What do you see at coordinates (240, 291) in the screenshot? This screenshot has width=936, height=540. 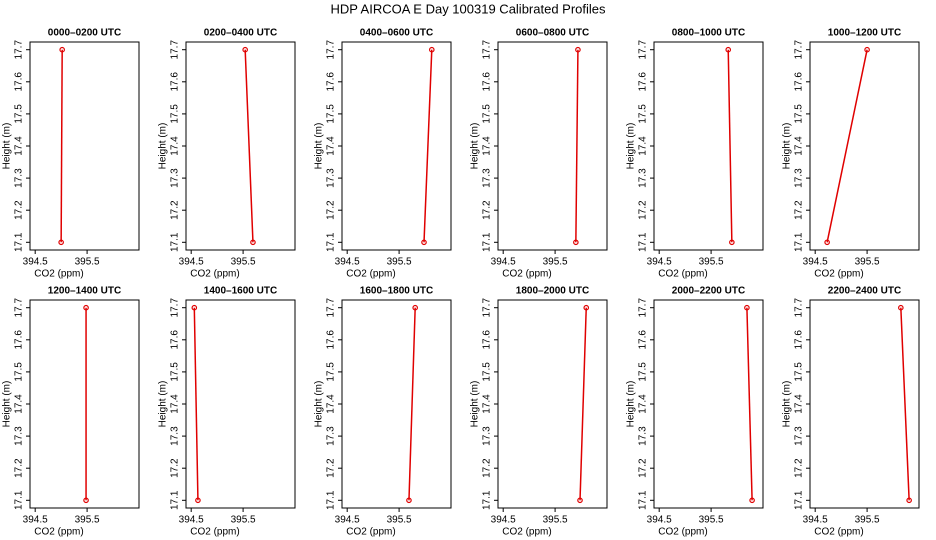 I see `panel-title: 1400–1600 UTC` at bounding box center [240, 291].